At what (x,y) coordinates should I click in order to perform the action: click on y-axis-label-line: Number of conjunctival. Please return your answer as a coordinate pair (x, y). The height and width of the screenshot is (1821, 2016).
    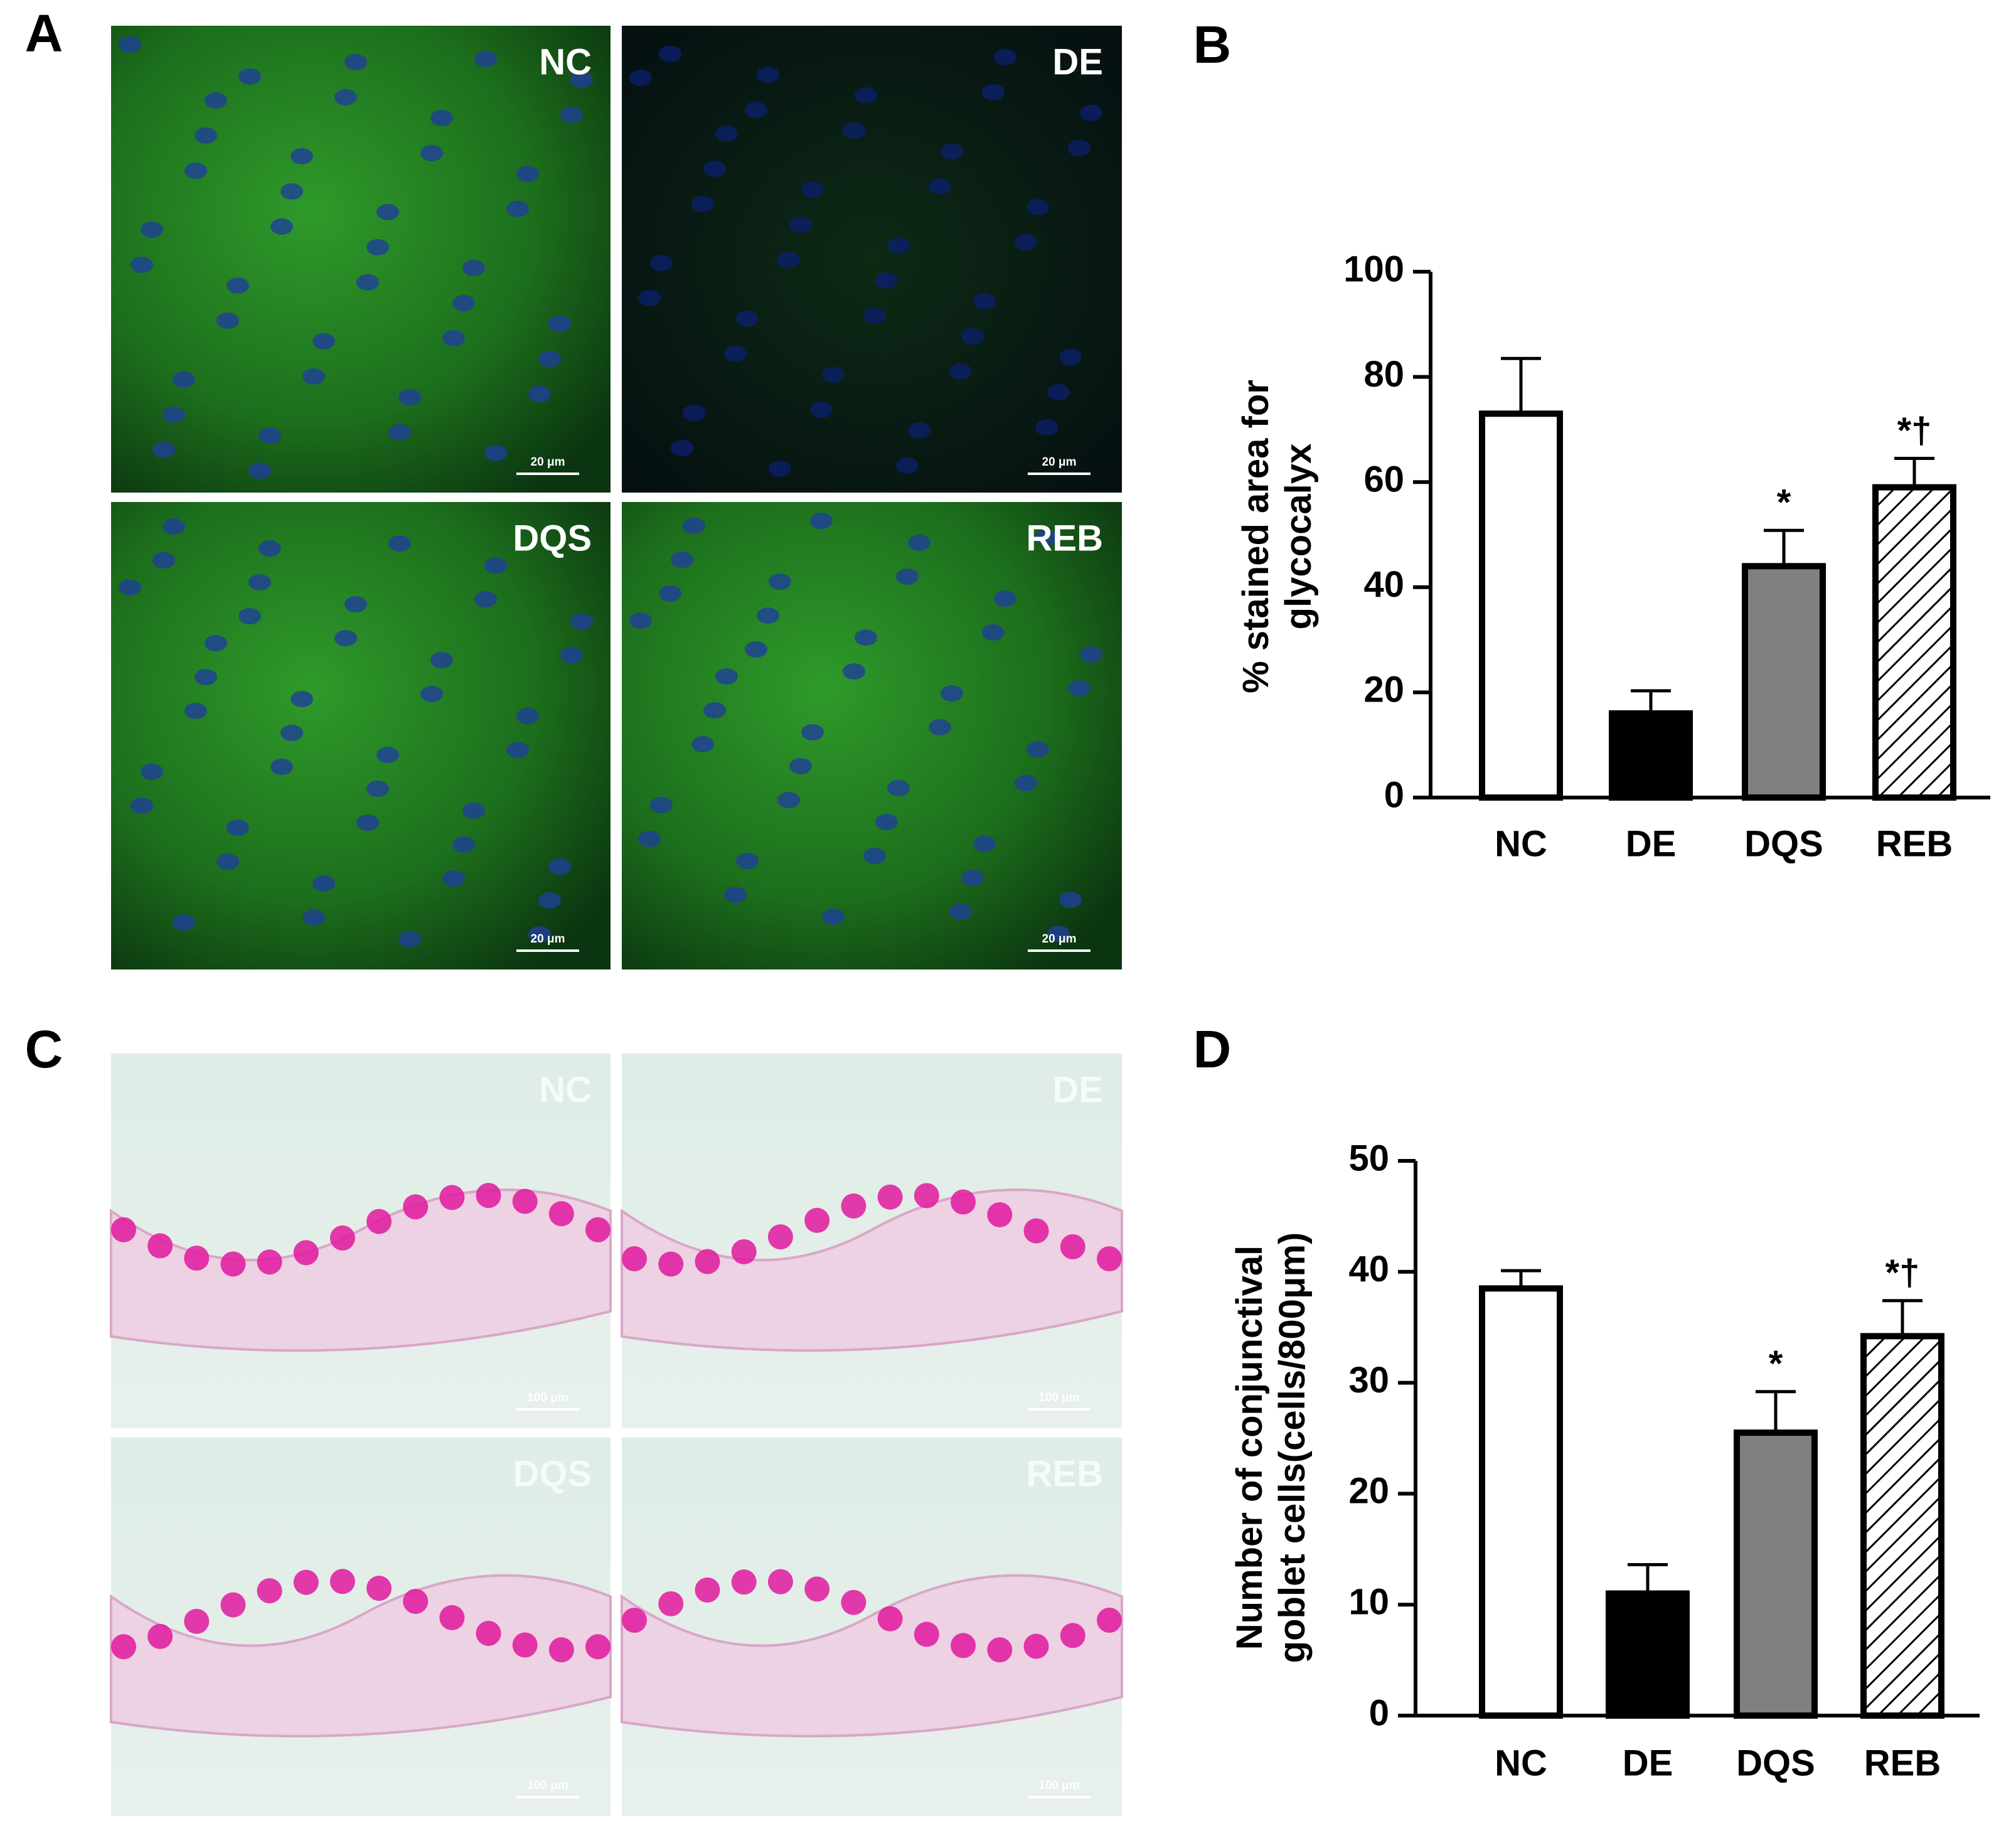
    Looking at the image, I should click on (1249, 1448).